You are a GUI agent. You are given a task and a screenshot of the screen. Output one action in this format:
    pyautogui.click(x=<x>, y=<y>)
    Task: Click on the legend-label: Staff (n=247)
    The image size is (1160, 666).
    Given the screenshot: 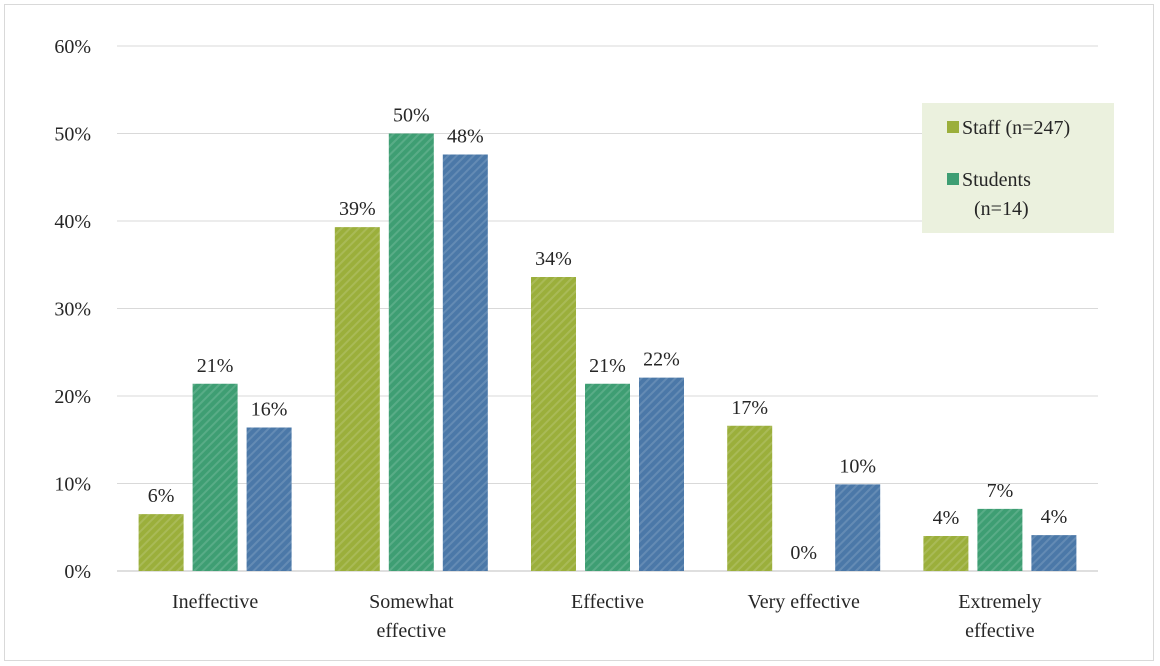 What is the action you would take?
    pyautogui.click(x=1016, y=128)
    